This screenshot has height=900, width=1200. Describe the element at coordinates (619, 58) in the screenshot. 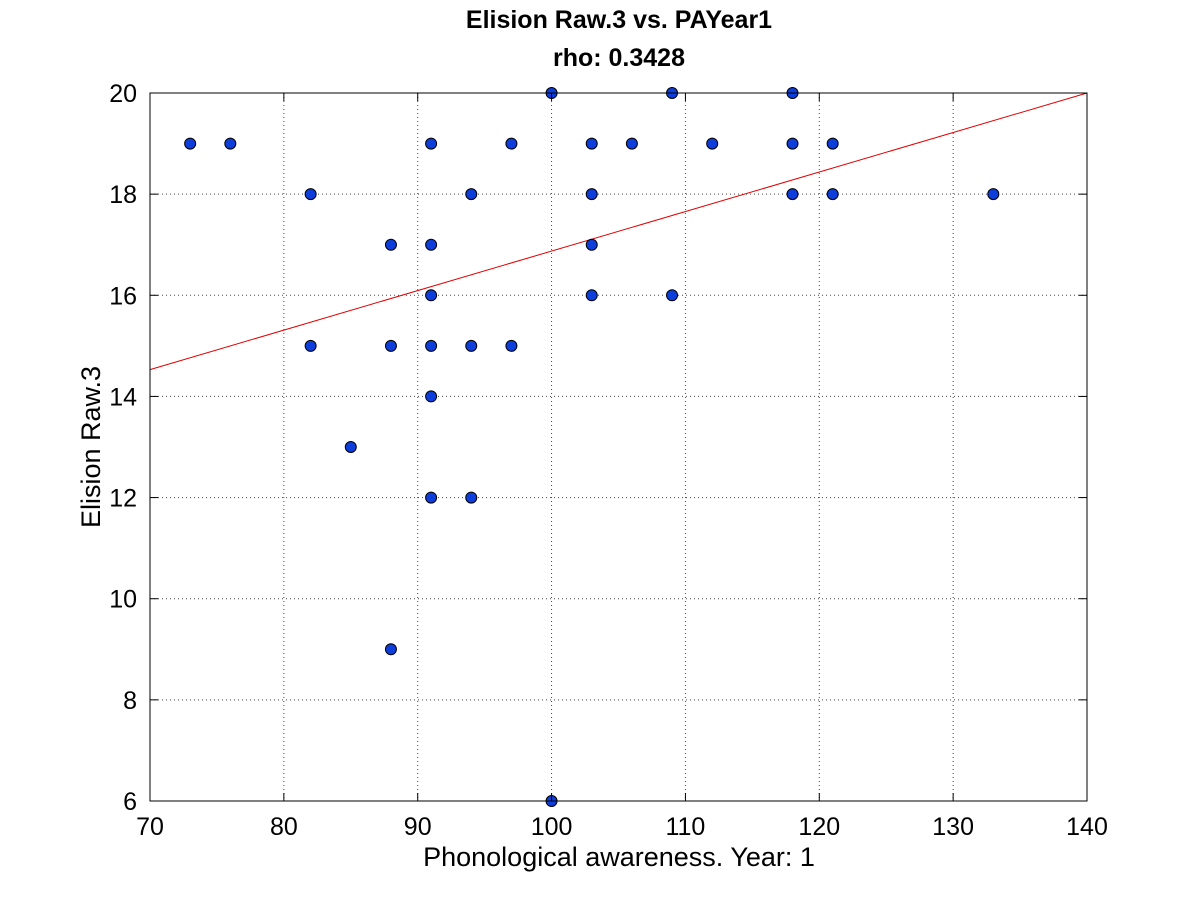

I see `chart-subtitle: rho: 0.3428` at that location.